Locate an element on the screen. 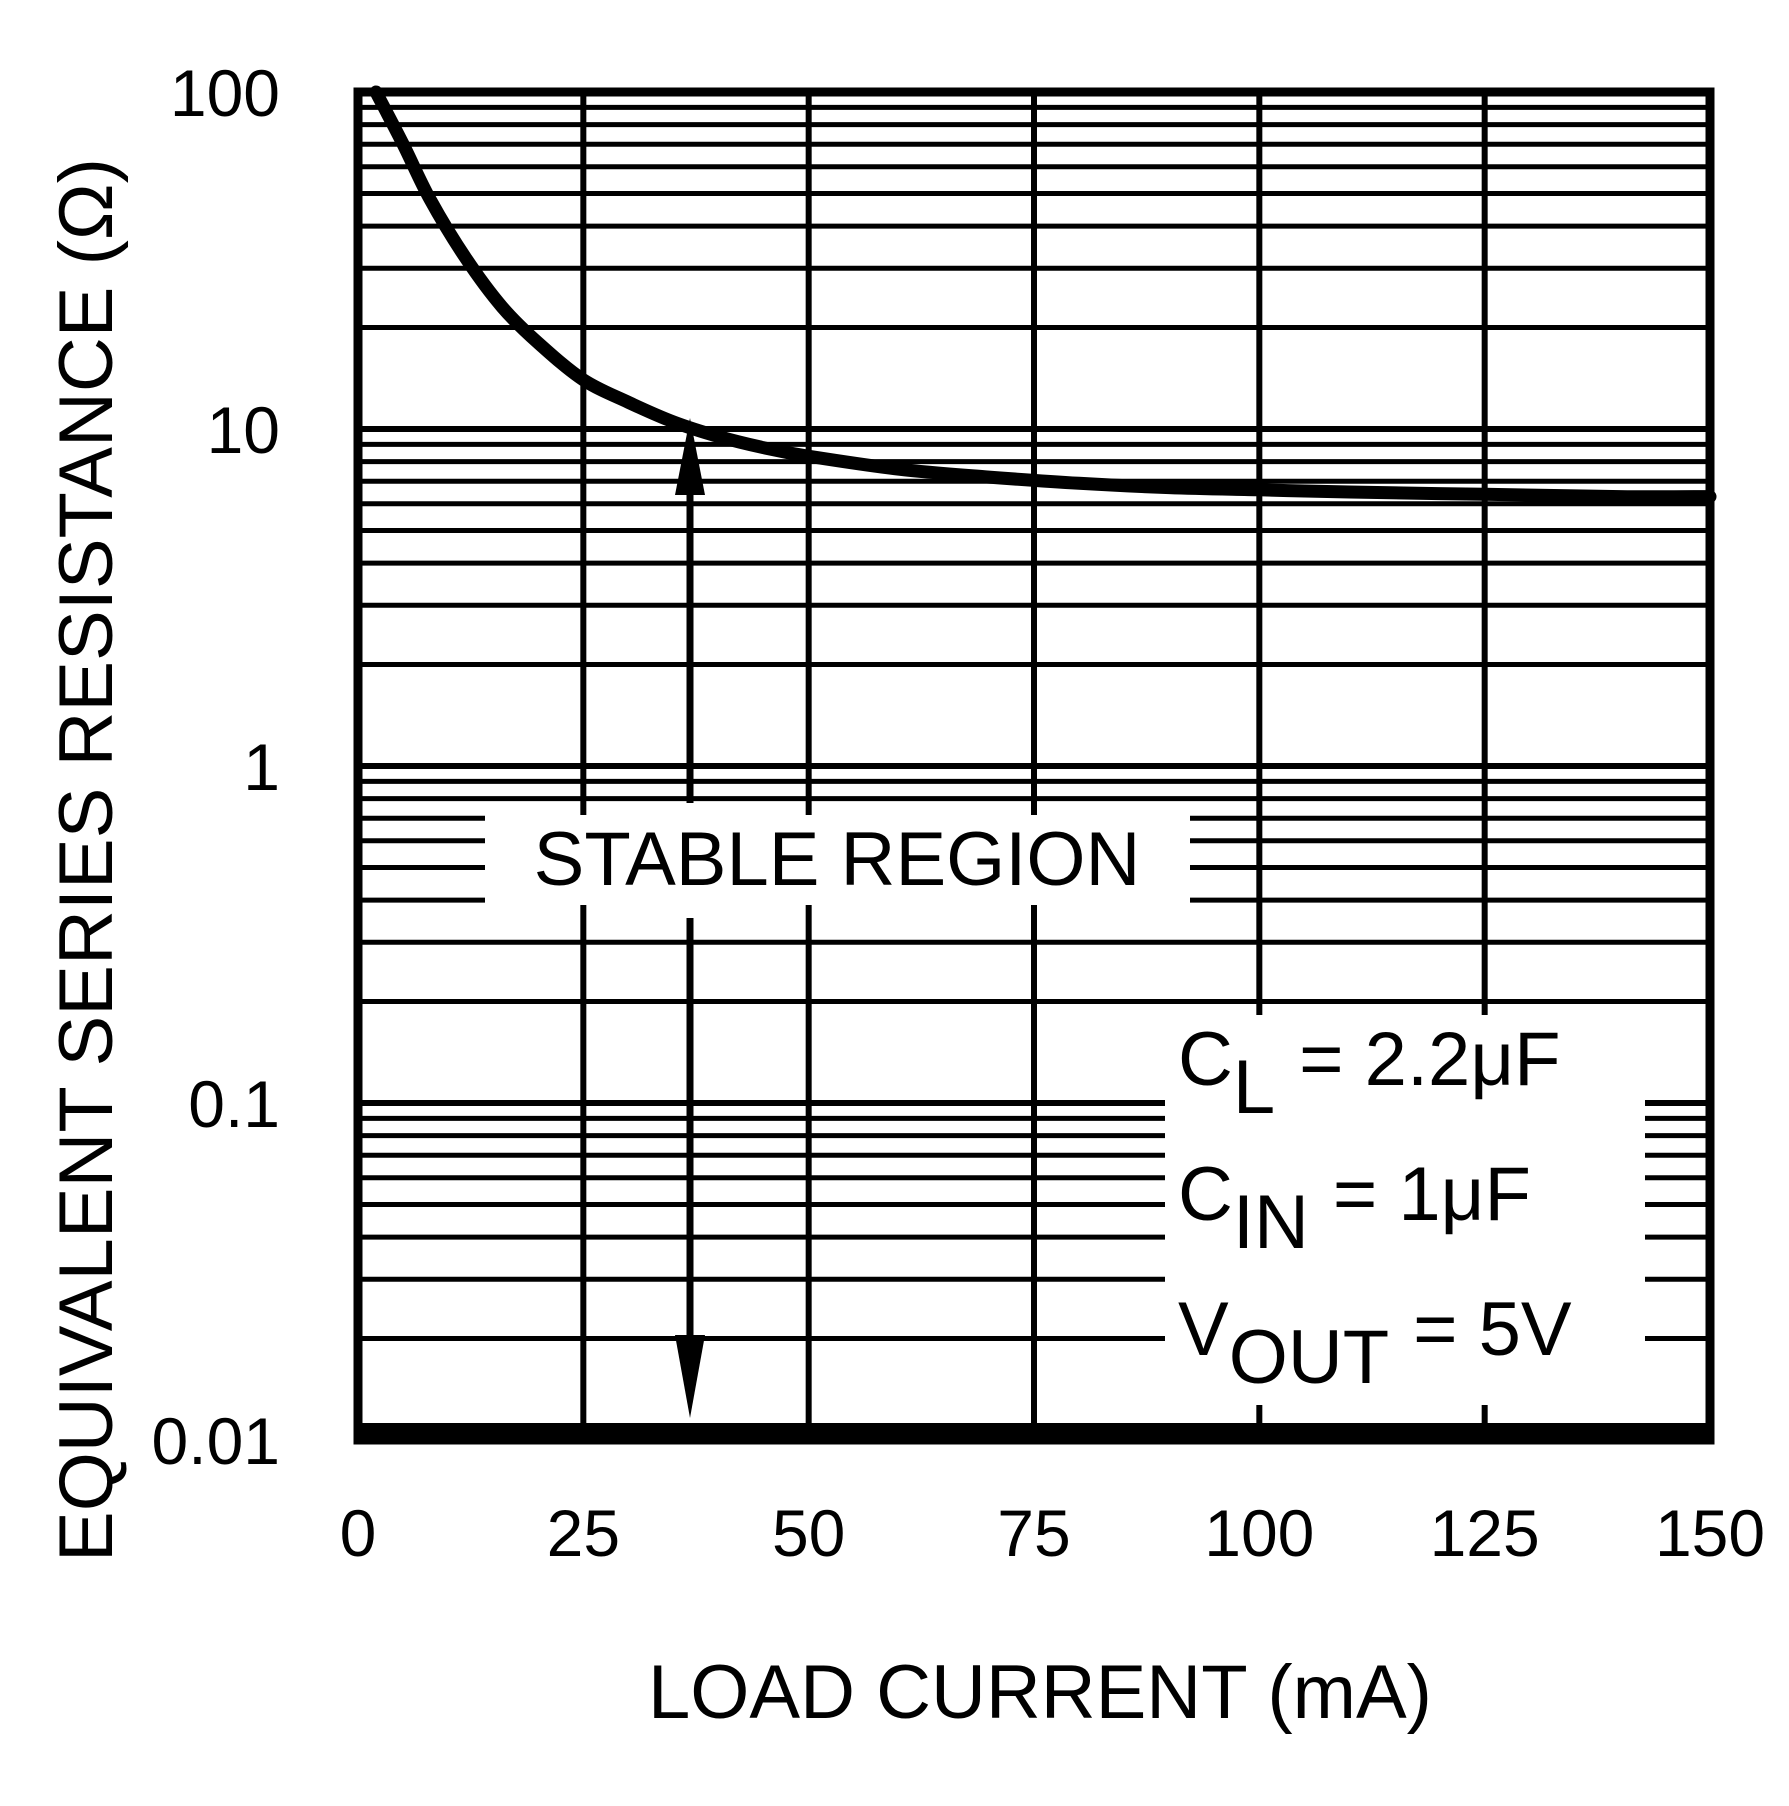  y-tick-label: 0.1 is located at coordinates (234, 1104).